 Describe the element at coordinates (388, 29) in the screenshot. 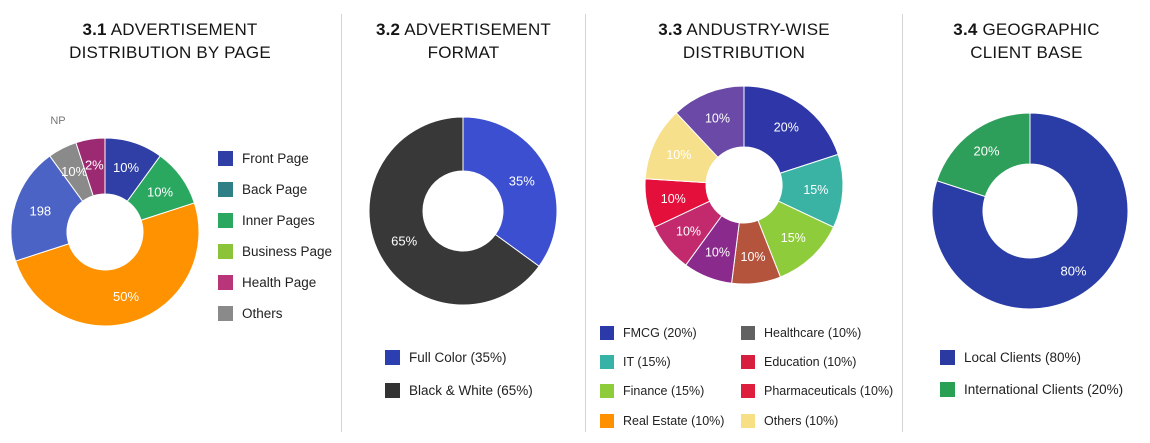

I see `title-number: 3.2` at that location.